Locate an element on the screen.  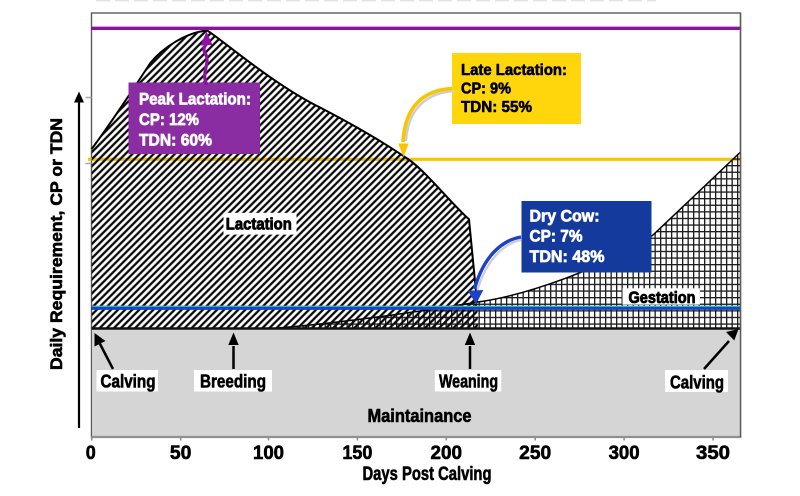
svg-text: Late Lactation: is located at coordinates (514, 70).